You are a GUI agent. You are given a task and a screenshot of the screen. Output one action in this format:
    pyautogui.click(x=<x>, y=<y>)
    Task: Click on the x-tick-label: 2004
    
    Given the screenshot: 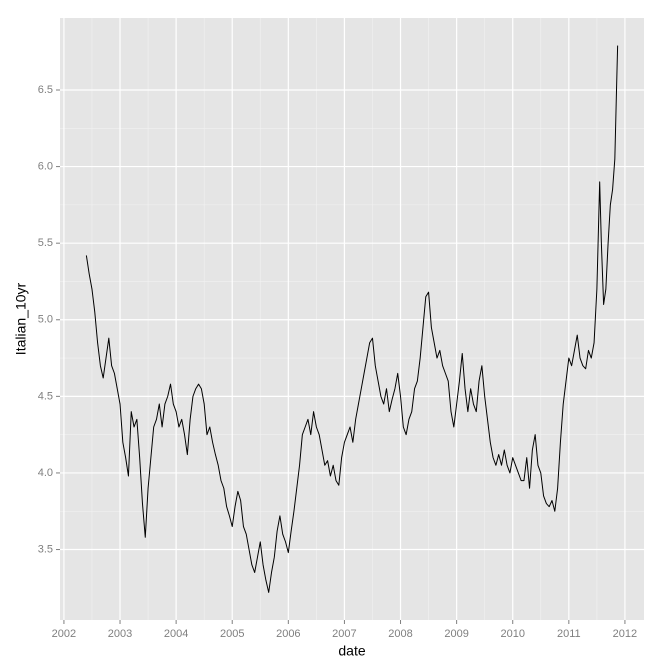 What is the action you would take?
    pyautogui.click(x=176, y=634)
    